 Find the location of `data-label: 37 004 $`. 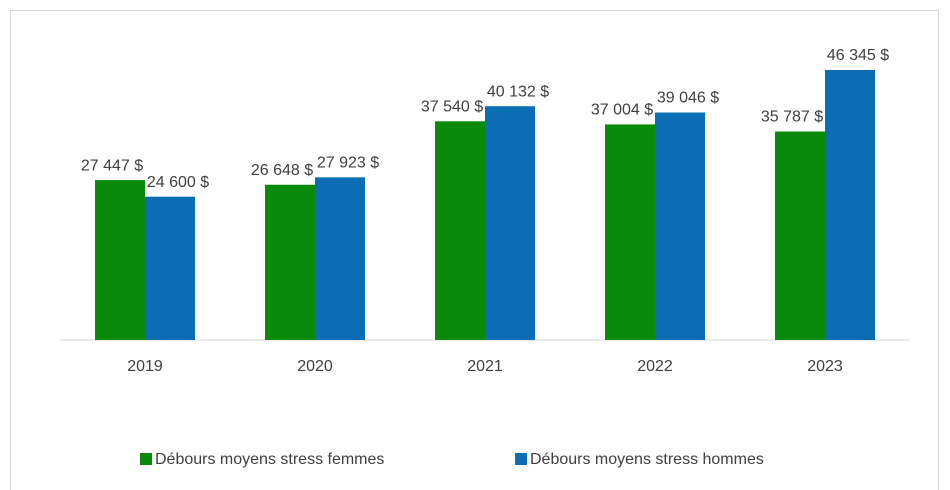

data-label: 37 004 $ is located at coordinates (622, 110).